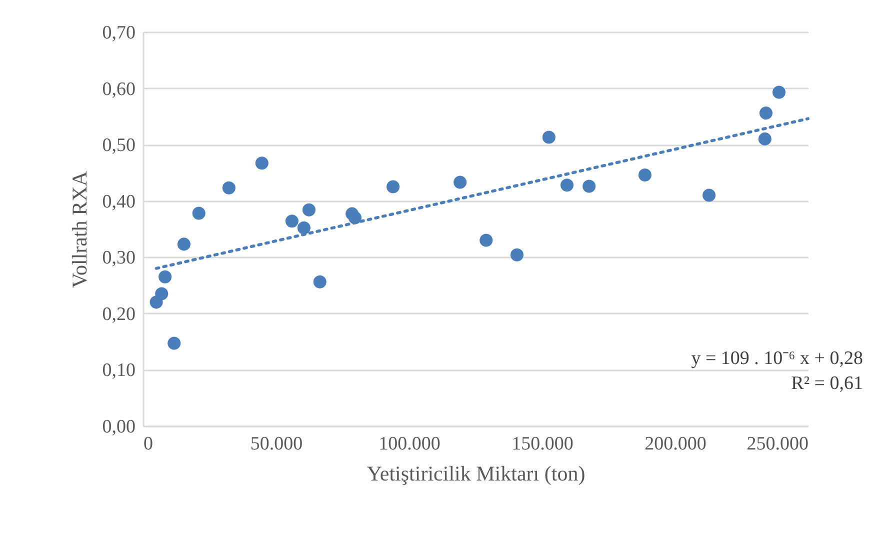 Image resolution: width=872 pixels, height=538 pixels. What do you see at coordinates (119, 89) in the screenshot?
I see `y-tick-label: 0,60` at bounding box center [119, 89].